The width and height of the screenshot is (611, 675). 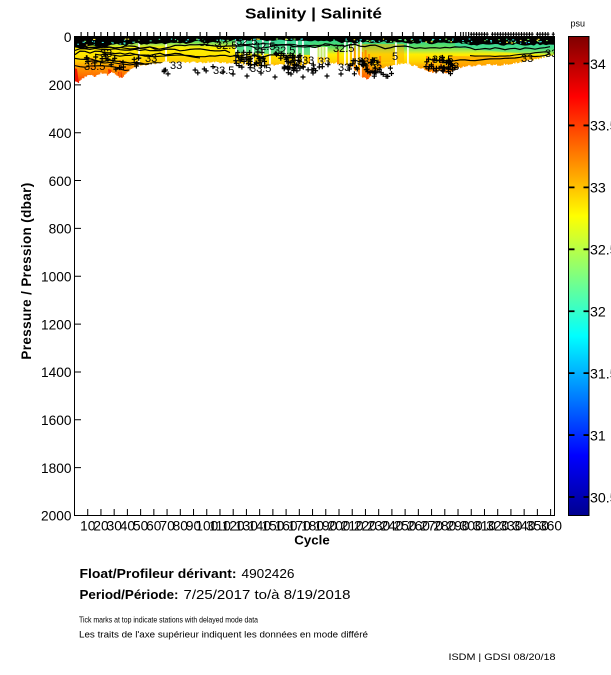 I want to click on svg-text: 30, so click(x=115, y=526).